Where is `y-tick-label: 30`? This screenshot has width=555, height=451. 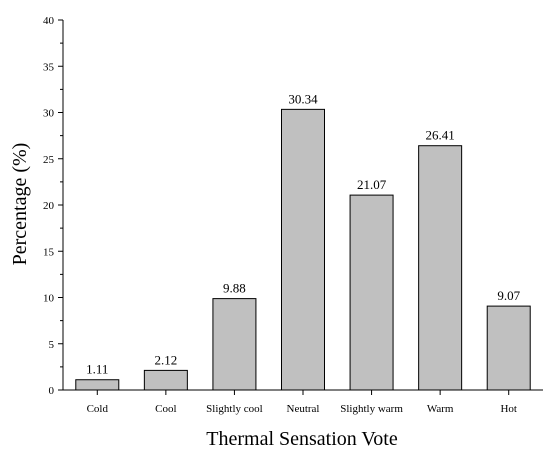 y-tick-label: 30 is located at coordinates (49, 114).